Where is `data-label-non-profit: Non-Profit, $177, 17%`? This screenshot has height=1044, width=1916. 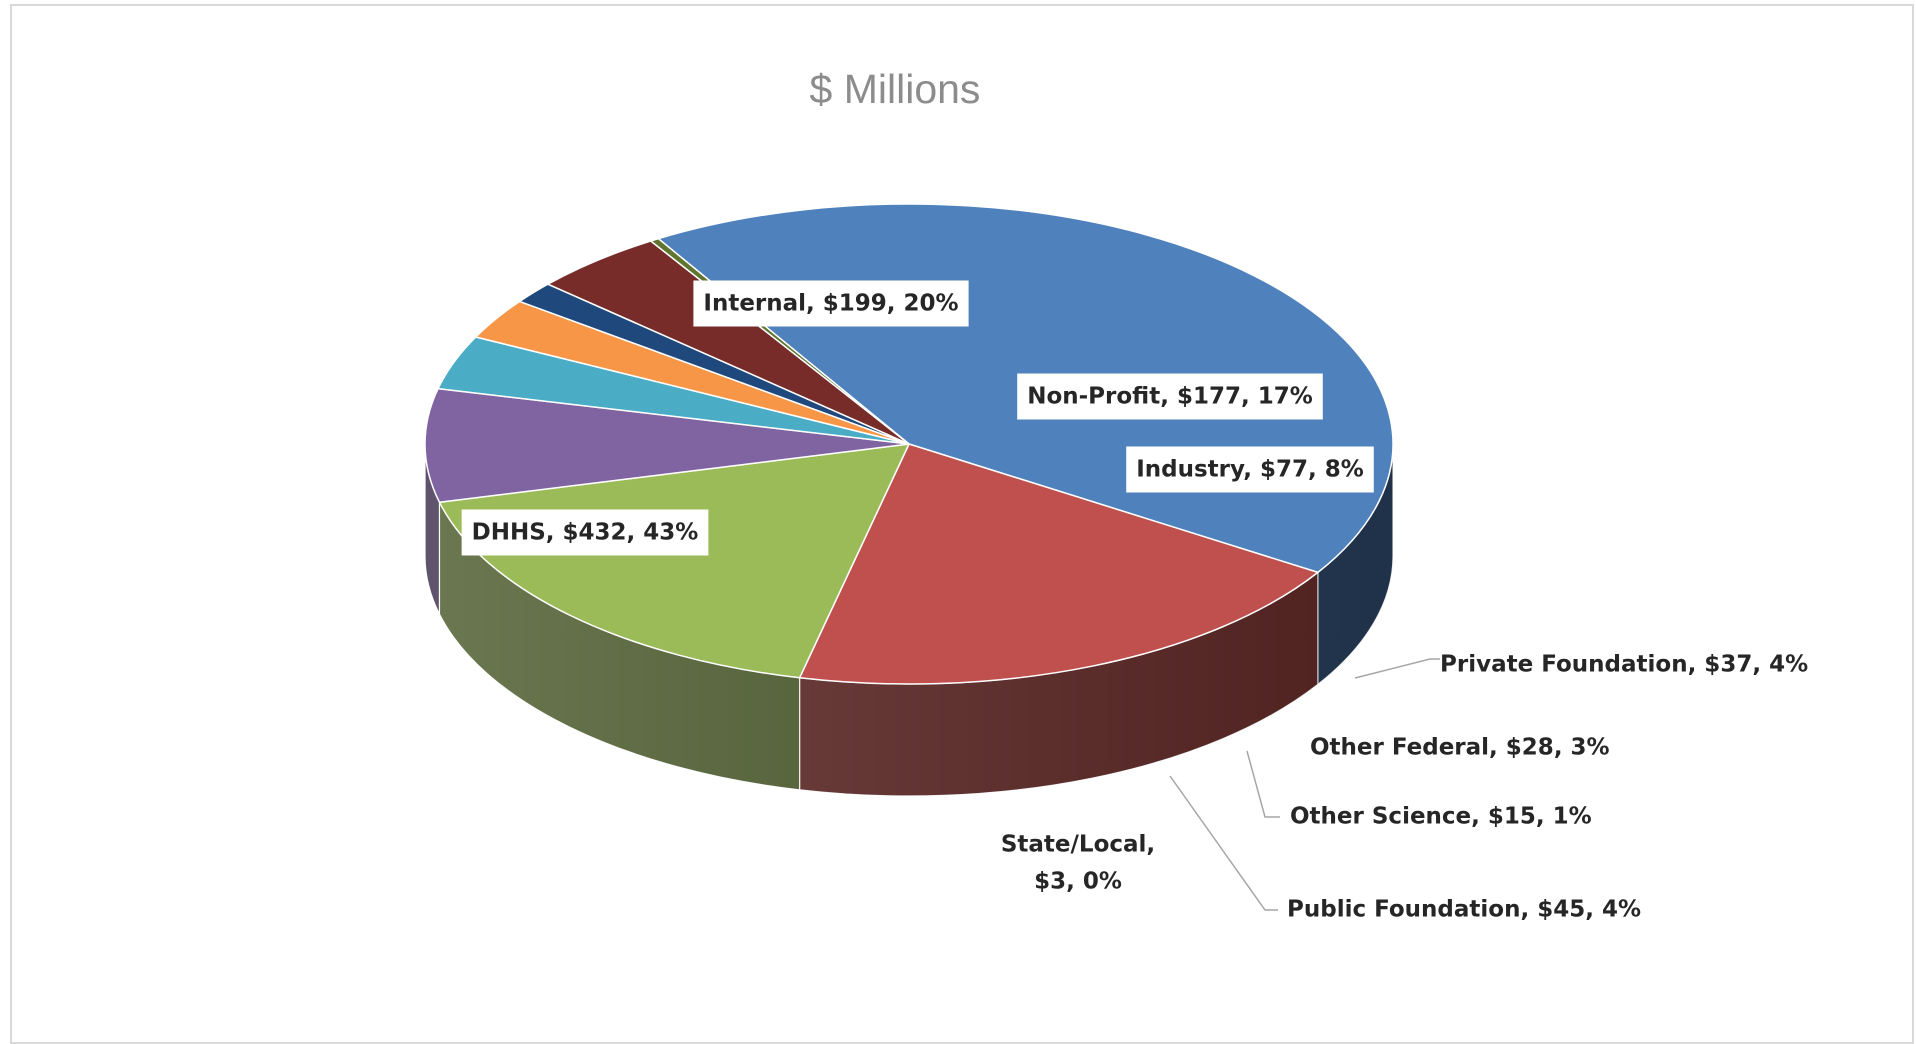
data-label-non-profit: Non-Profit, $177, 17% is located at coordinates (1170, 396).